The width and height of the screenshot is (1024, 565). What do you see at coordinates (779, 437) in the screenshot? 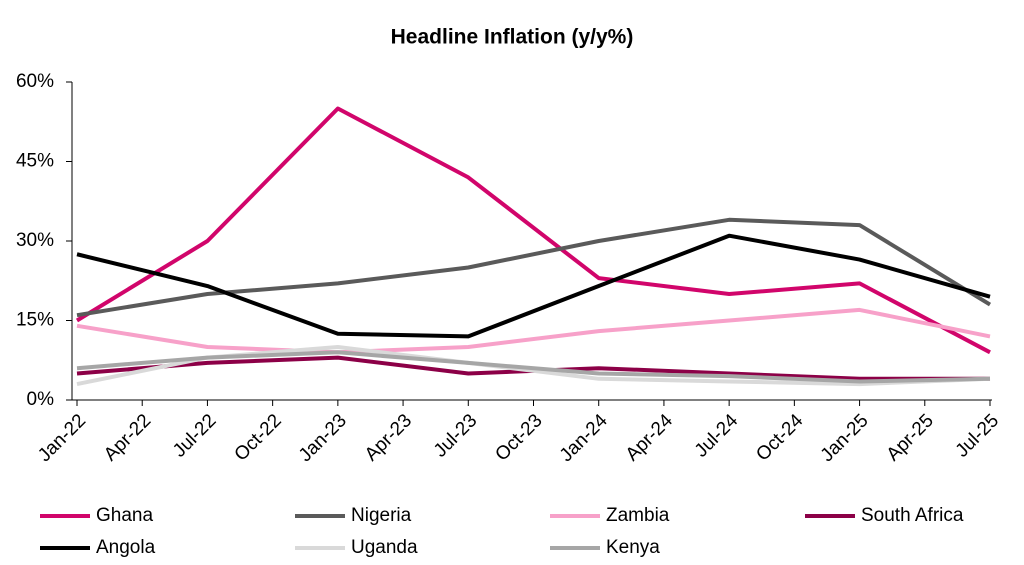
I see `x-tick-label: Oct-24` at bounding box center [779, 437].